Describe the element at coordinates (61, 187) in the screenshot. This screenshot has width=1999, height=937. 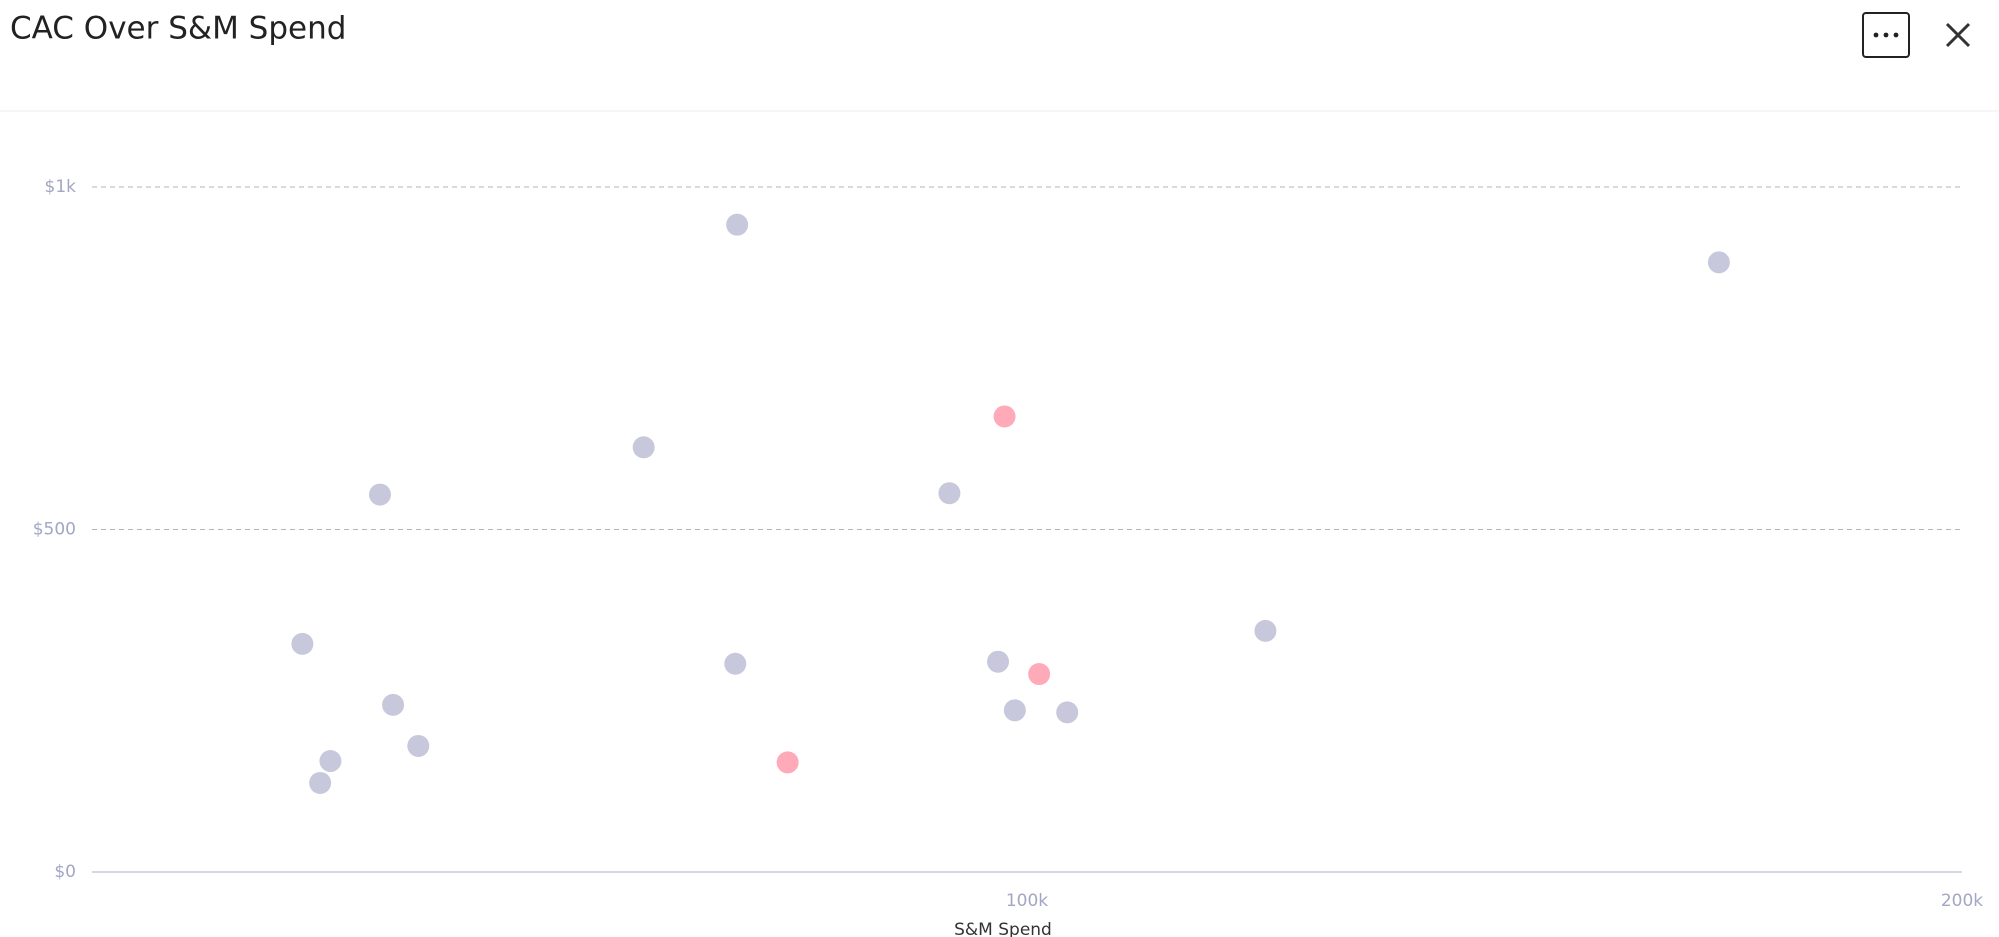
I see `y-tick-label: $1k` at that location.